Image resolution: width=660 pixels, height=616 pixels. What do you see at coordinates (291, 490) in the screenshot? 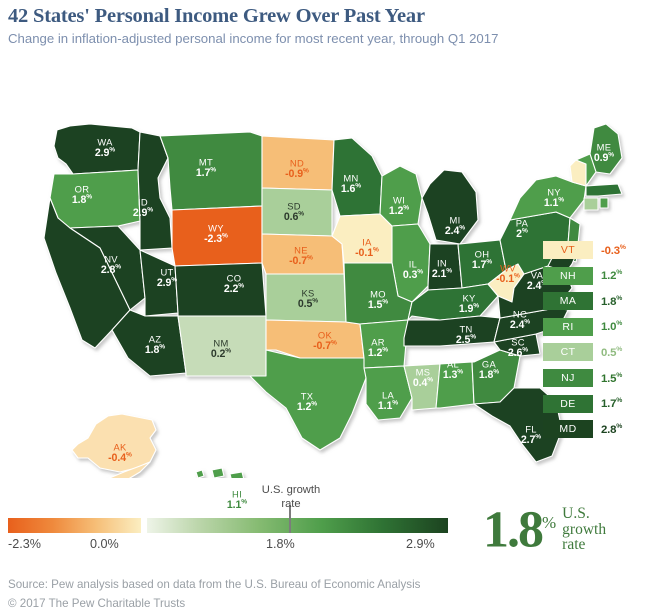
I see `us-rate-caption-line1: U.S. growth` at bounding box center [291, 490].